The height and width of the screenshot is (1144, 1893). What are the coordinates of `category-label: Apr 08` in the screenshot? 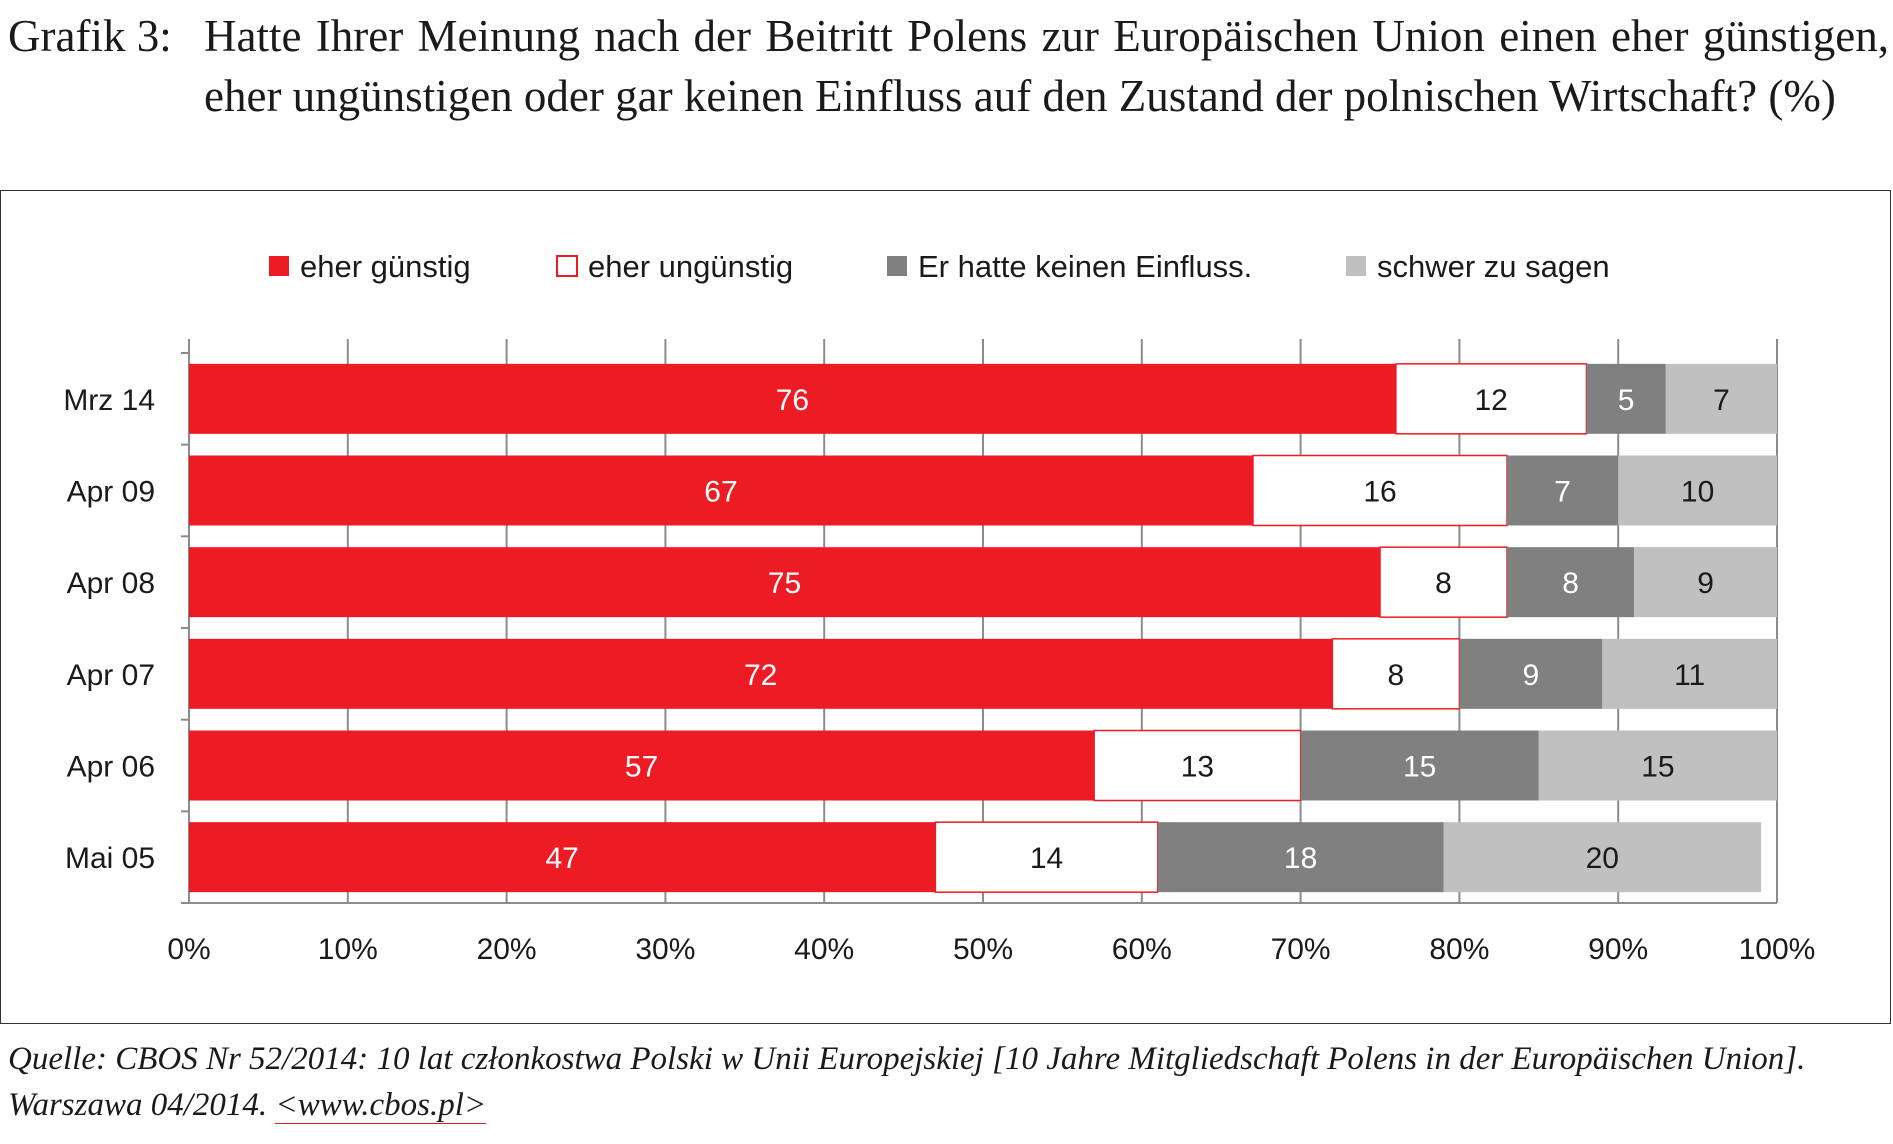 It's located at (111, 583).